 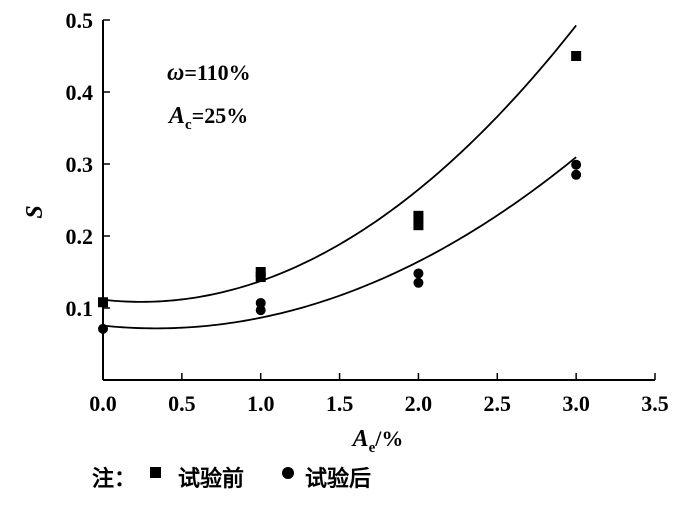 What do you see at coordinates (340, 403) in the screenshot?
I see `x-tick-label: 1.5` at bounding box center [340, 403].